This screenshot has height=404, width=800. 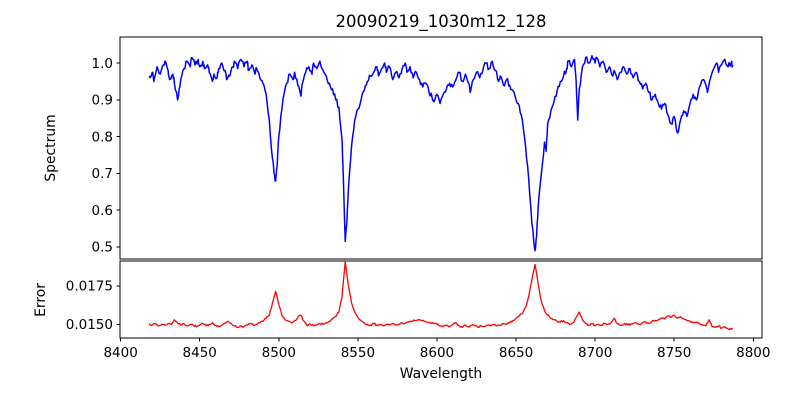 What do you see at coordinates (440, 296) in the screenshot?
I see `error-line` at bounding box center [440, 296].